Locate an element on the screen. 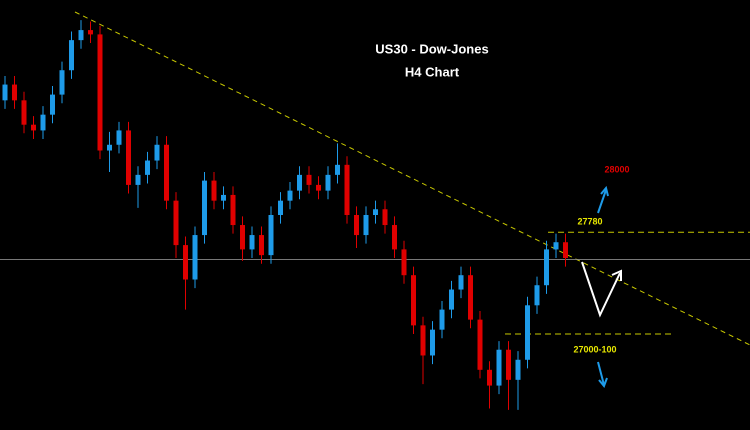 This screenshot has width=750, height=430. target-label: 28000 is located at coordinates (616, 169).